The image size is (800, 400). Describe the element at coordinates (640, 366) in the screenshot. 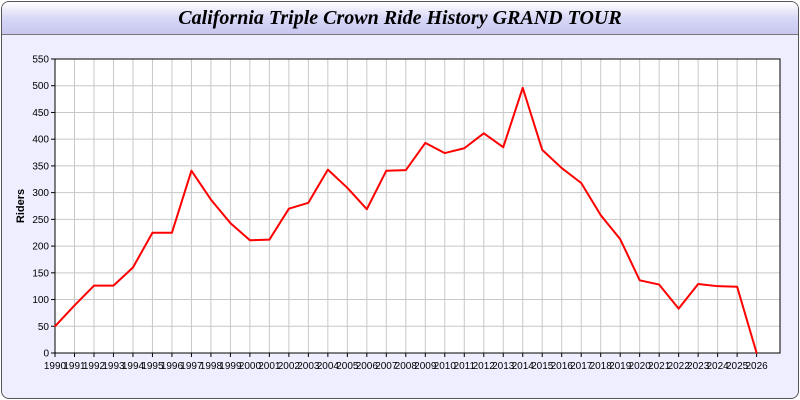

I see `x-tick-label: 2020` at that location.